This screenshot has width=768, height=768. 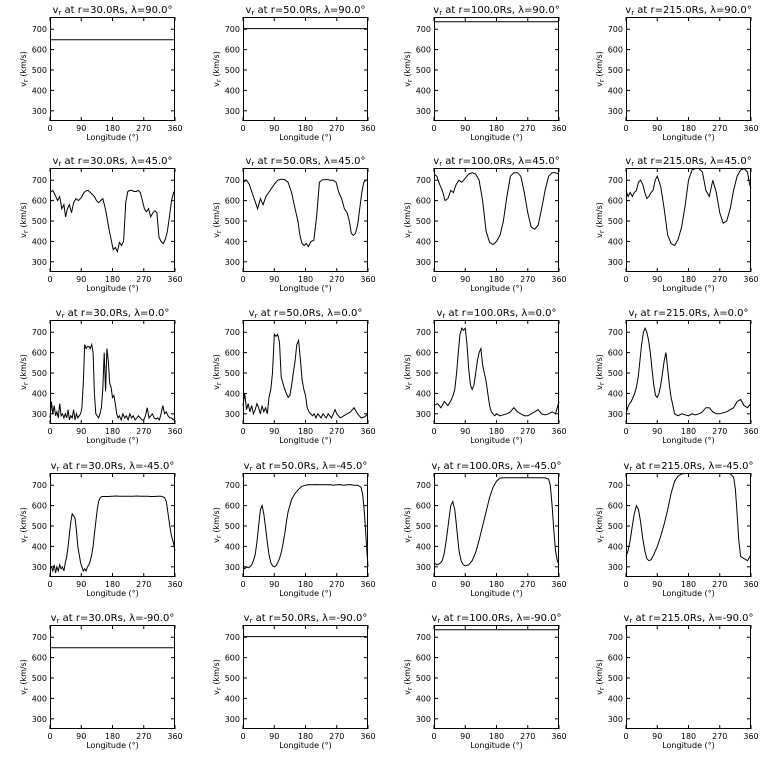 What do you see at coordinates (306, 314) in the screenshot?
I see `chart-title: vr at r=50.0Rs, λ=0.0°` at bounding box center [306, 314].